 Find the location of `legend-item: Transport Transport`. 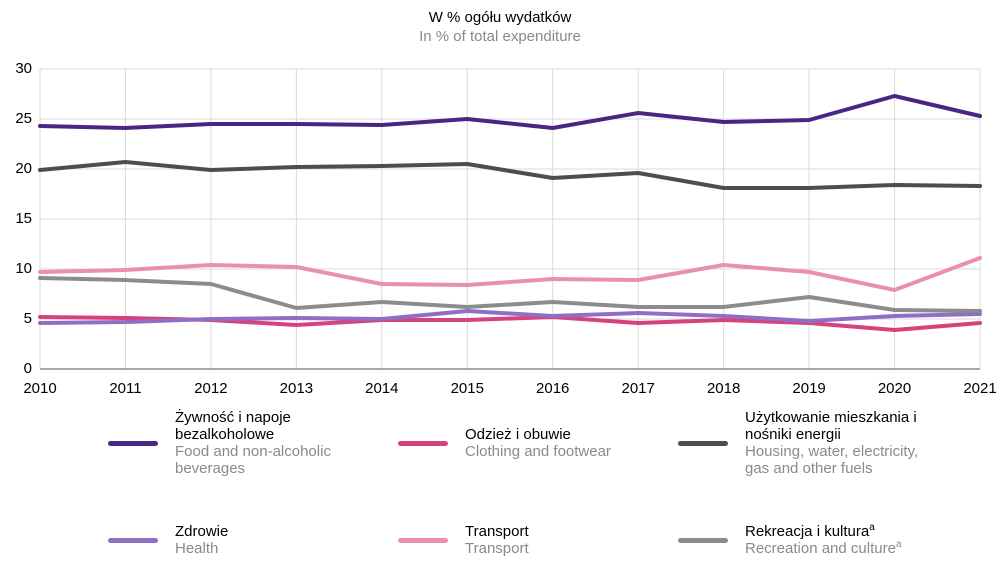

legend-item: Transport Transport is located at coordinates (531, 539).